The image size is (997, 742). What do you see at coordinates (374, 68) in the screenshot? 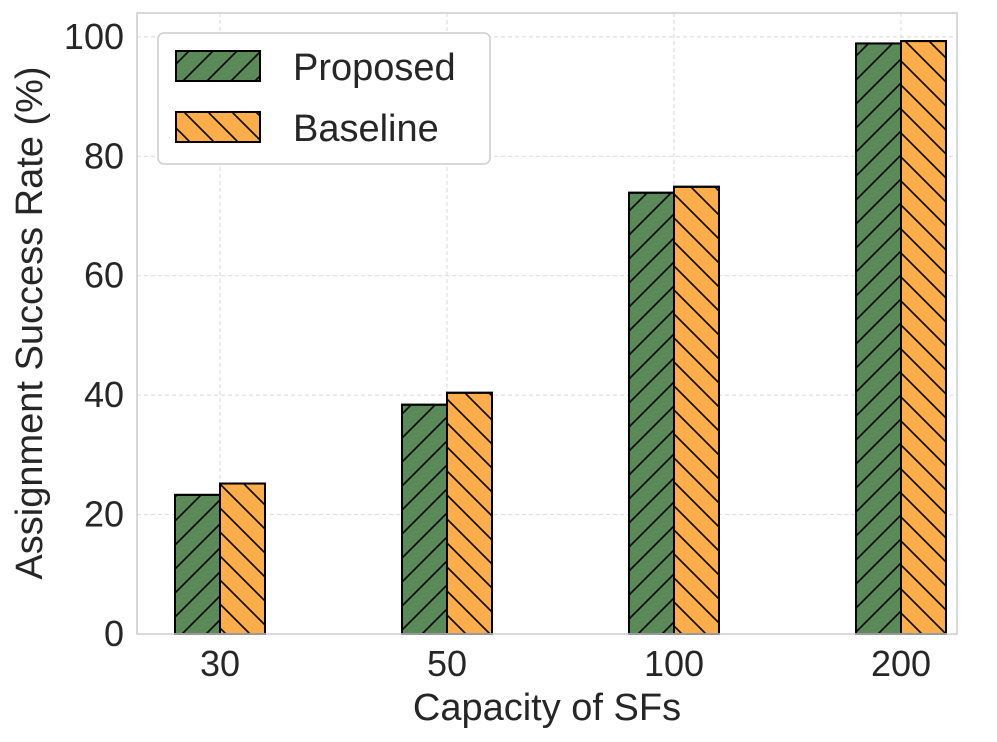
I see `legend-label-proposed: Proposed` at bounding box center [374, 68].